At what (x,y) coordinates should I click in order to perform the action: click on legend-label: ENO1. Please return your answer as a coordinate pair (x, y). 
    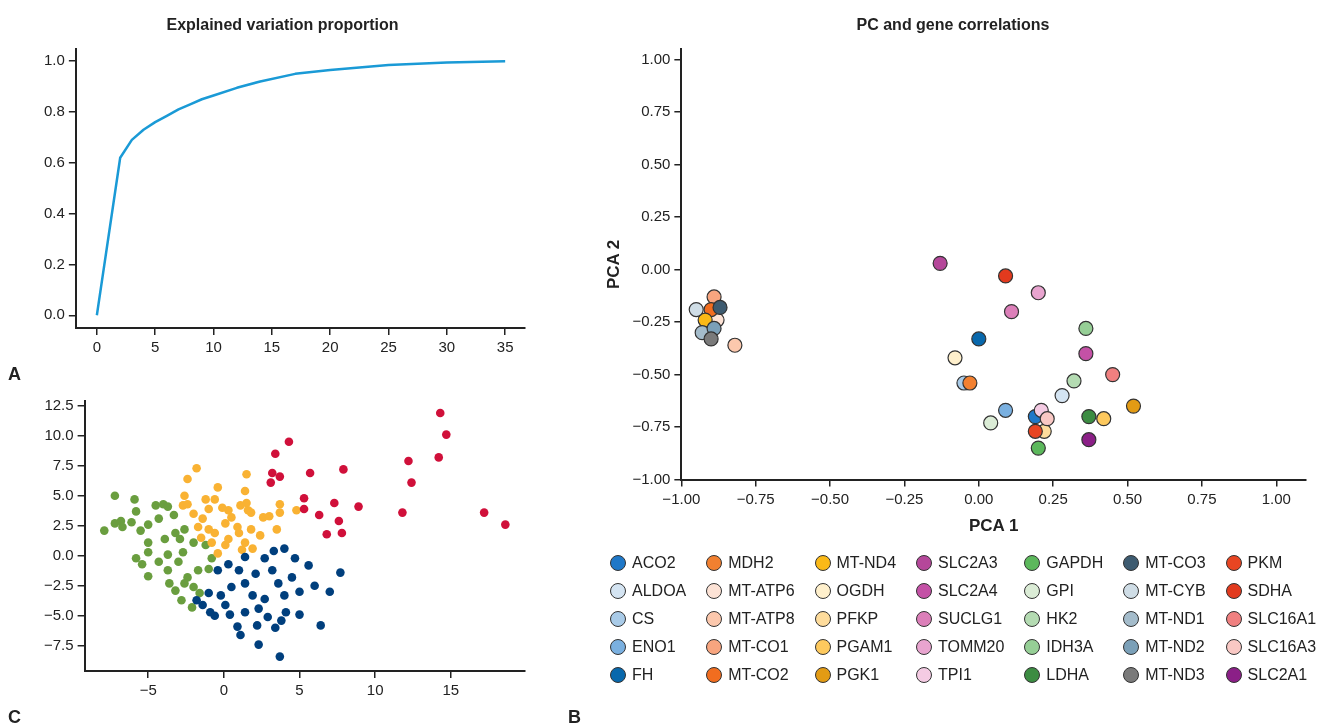
    Looking at the image, I should click on (654, 647).